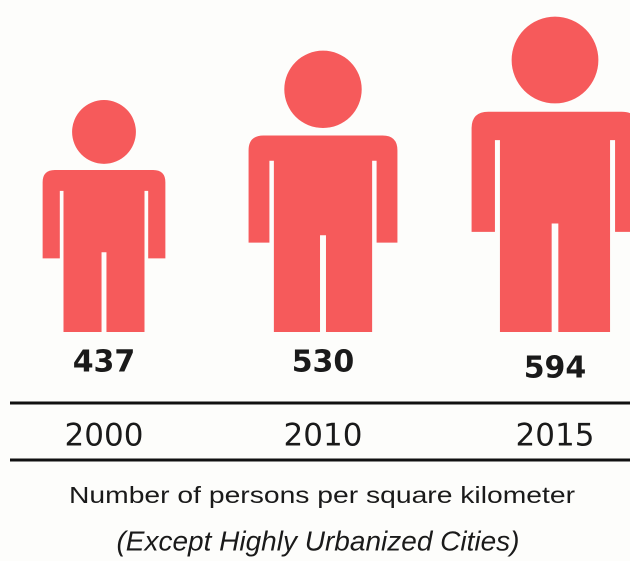 The width and height of the screenshot is (630, 561). What do you see at coordinates (555, 436) in the screenshot?
I see `category-label: 2015` at bounding box center [555, 436].